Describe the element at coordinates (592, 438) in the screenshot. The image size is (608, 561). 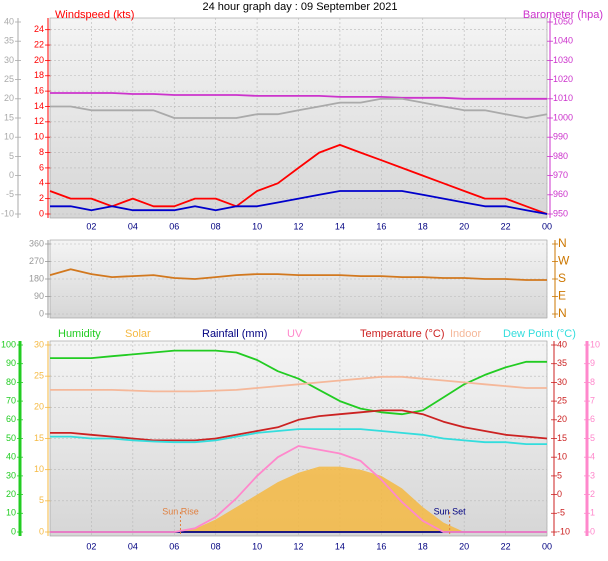
I see `y4-tick-label: 5` at that location.